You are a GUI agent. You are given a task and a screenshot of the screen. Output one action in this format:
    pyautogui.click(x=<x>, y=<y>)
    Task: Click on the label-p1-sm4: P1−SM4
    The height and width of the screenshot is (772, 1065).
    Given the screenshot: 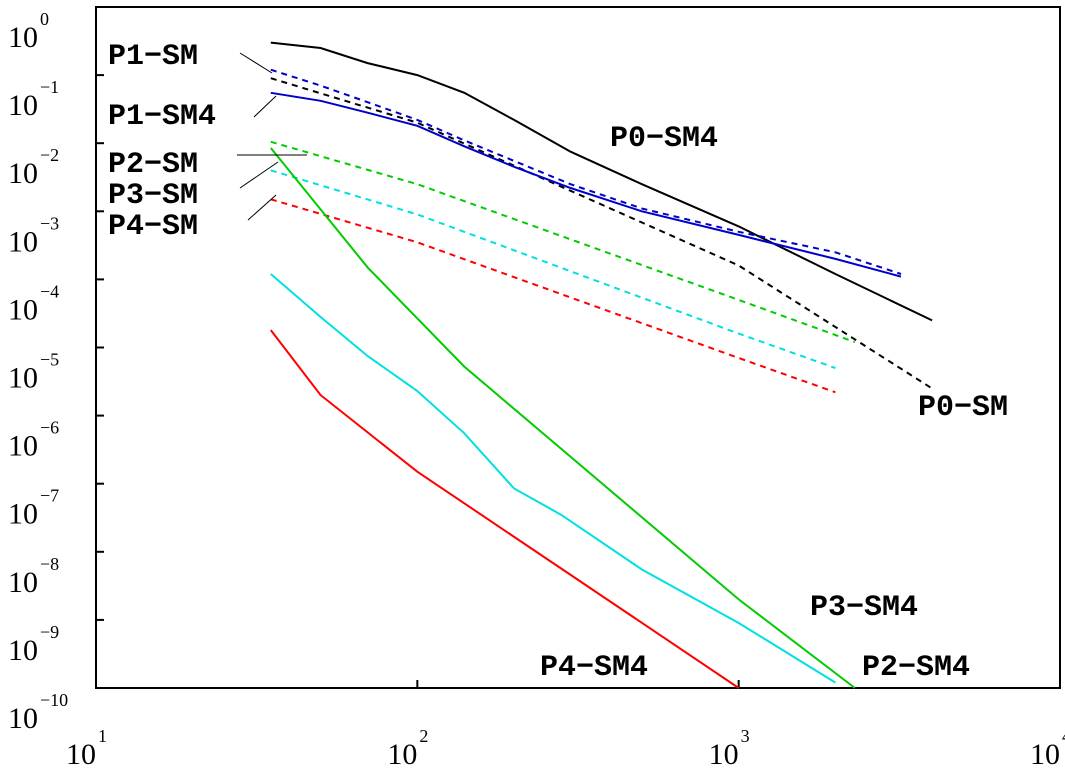 What is the action you would take?
    pyautogui.click(x=162, y=117)
    